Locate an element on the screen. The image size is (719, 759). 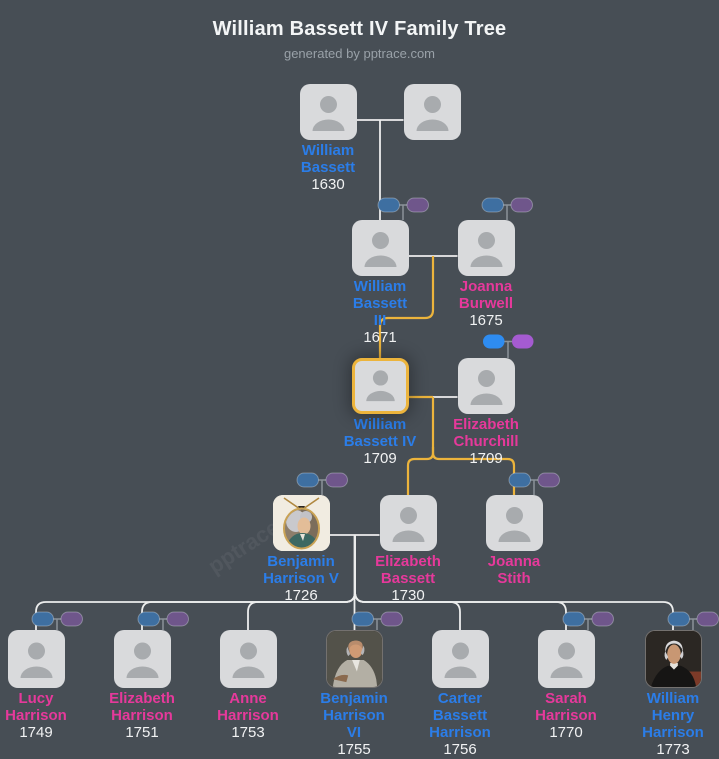
person-name: Benjamin Harrison VI is located at coordinates (354, 715).